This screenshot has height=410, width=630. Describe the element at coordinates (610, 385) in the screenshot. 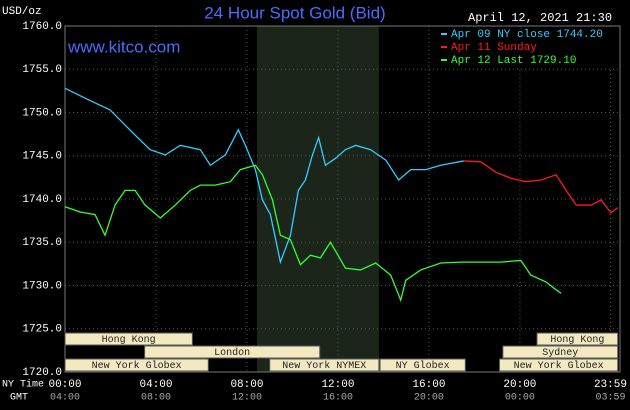

I see `x-tick-label: 23:59` at that location.